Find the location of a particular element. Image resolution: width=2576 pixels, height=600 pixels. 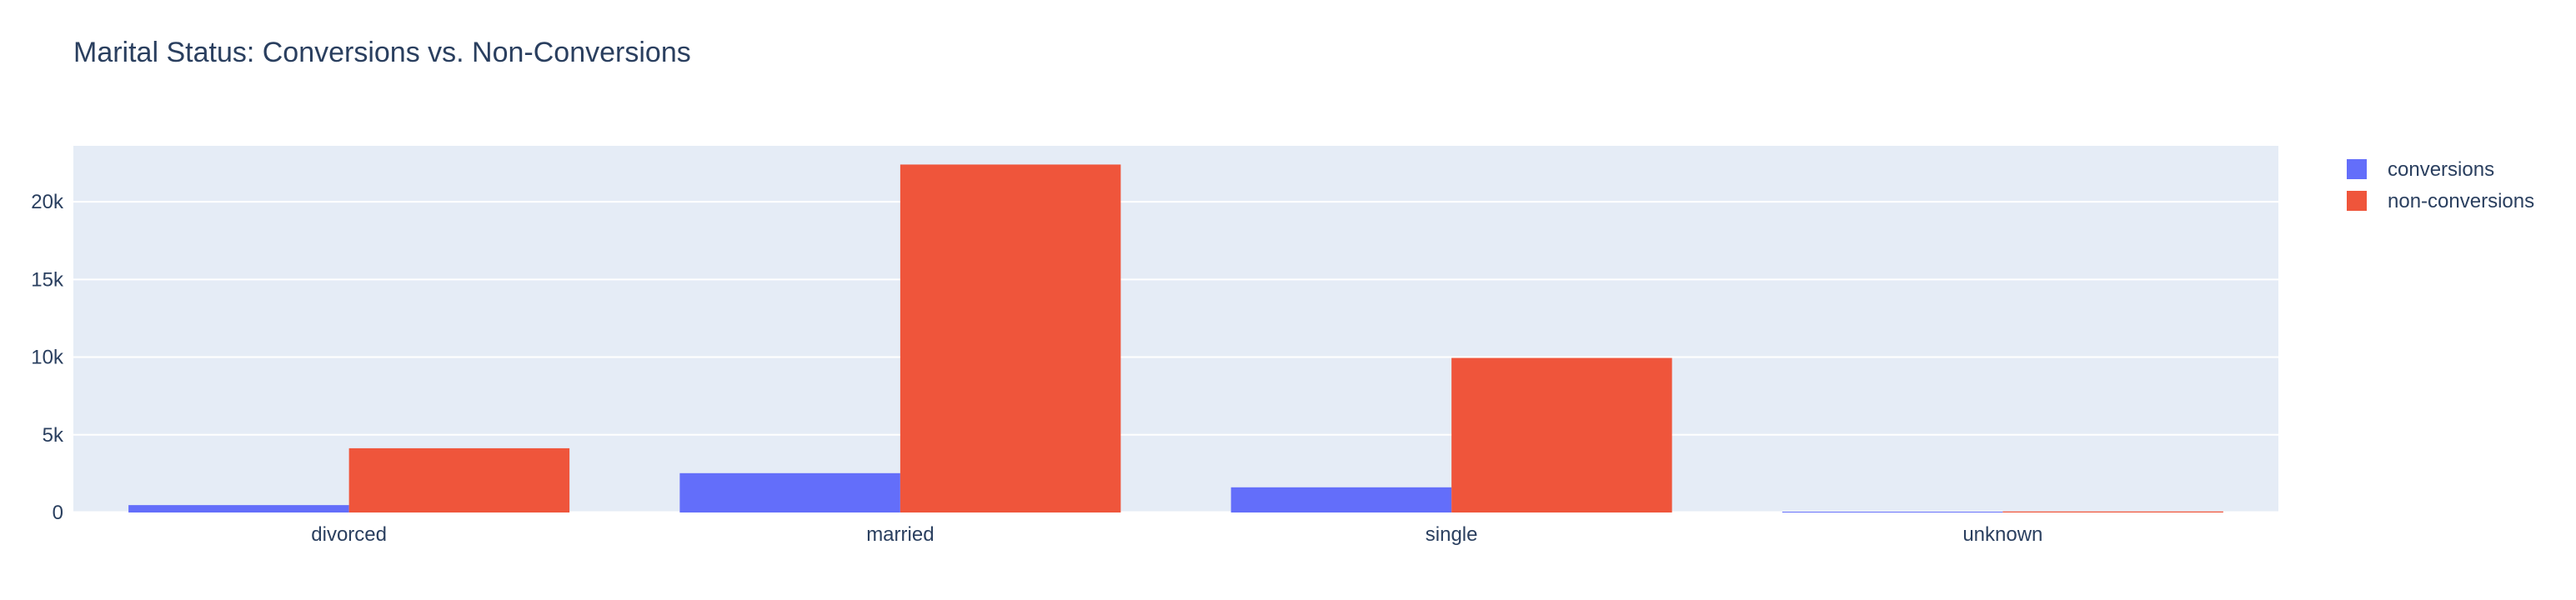

x-tick-label: divorced is located at coordinates (349, 534).